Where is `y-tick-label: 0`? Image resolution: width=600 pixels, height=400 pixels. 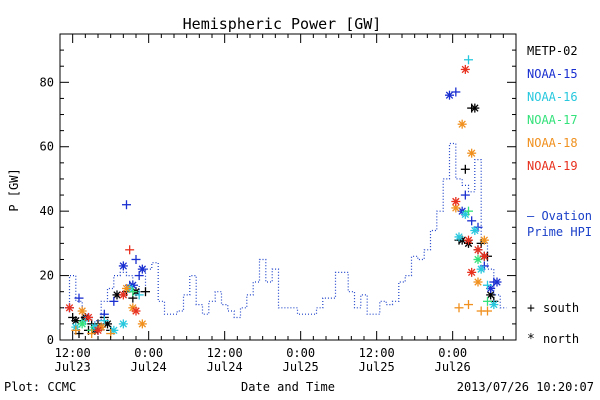 y-tick-label: 0 is located at coordinates (50, 340).